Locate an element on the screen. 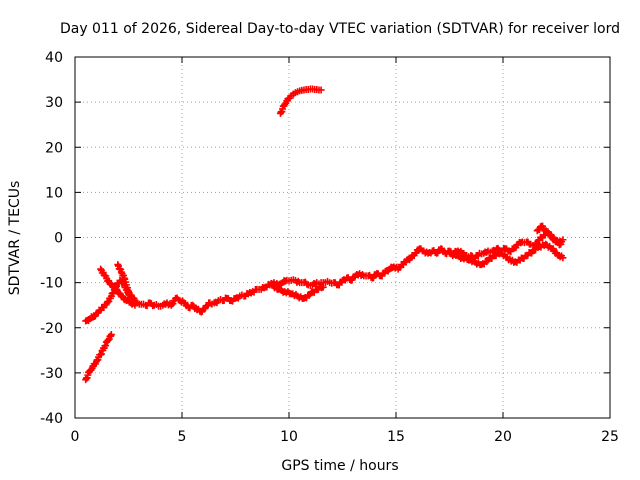 Image resolution: width=640 pixels, height=480 pixels. series-SDTVAR-loop-b is located at coordinates (127, 284).